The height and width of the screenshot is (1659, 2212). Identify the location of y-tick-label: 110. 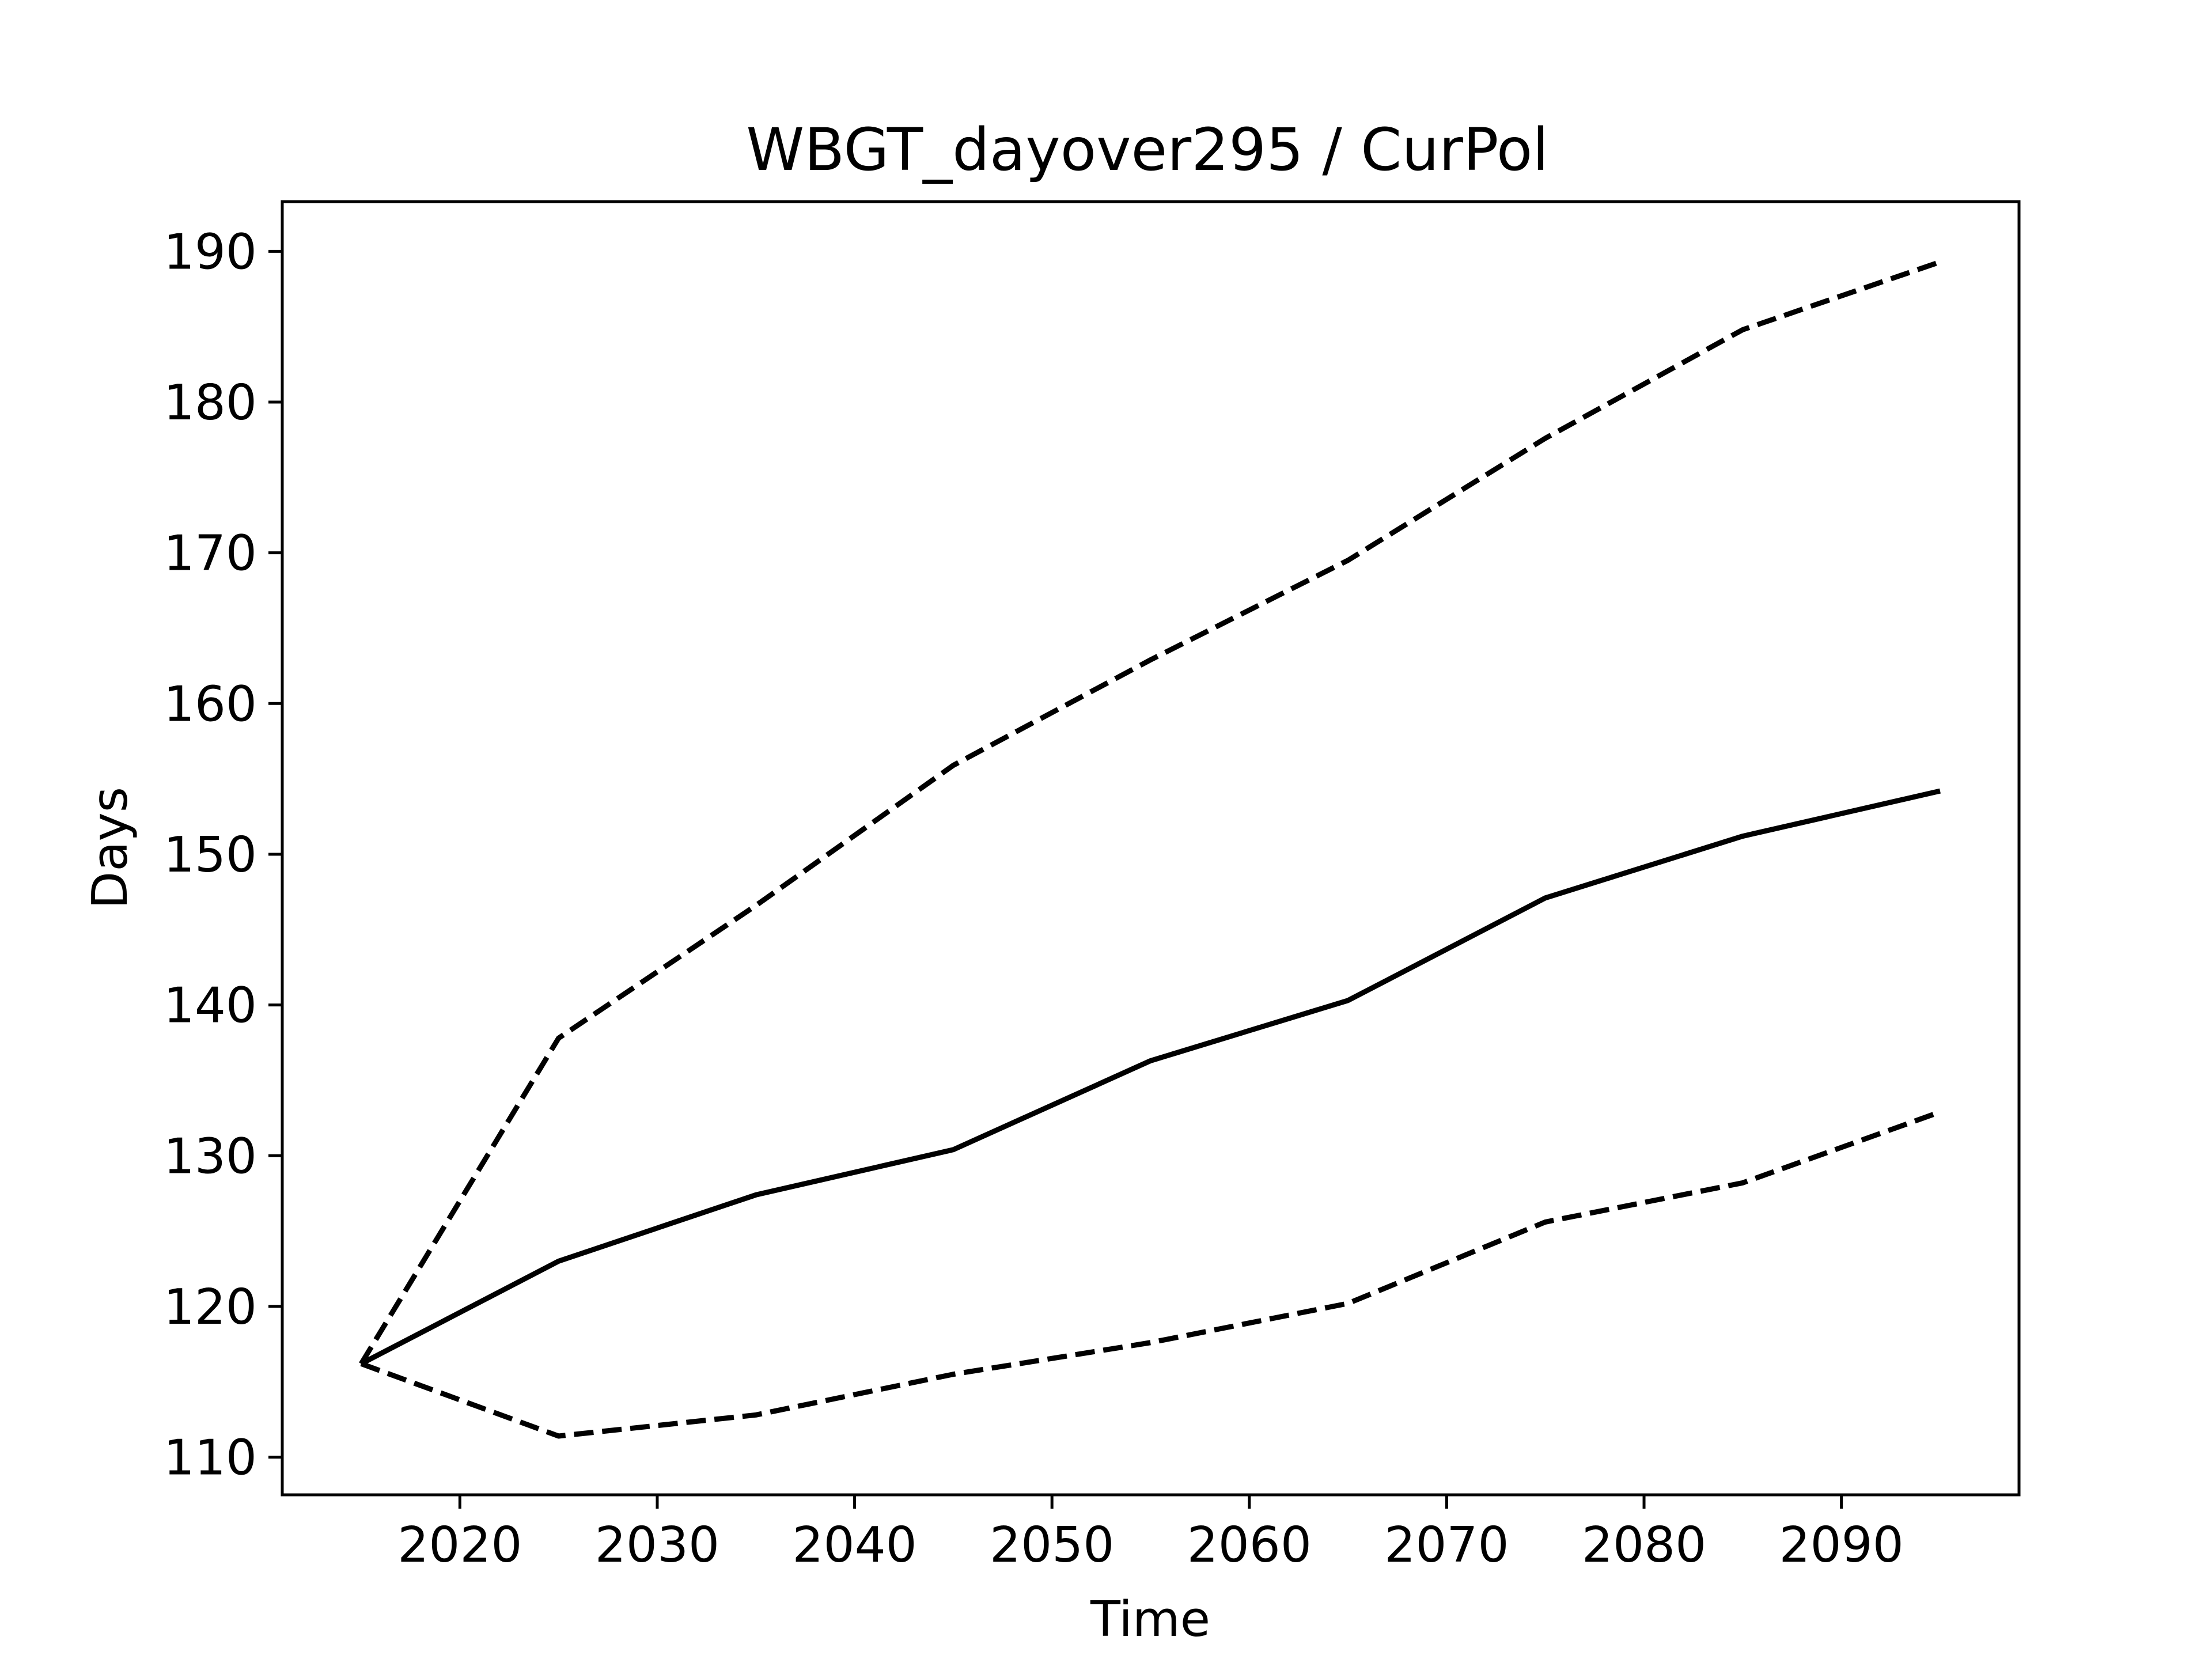
(210, 1458).